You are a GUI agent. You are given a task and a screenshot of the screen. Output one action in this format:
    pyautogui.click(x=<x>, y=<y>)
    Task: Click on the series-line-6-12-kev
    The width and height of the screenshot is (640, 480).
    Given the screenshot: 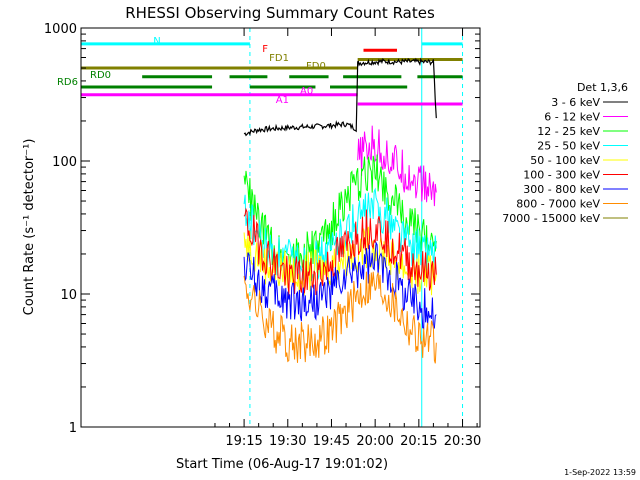 What is the action you would take?
    pyautogui.click(x=397, y=166)
    